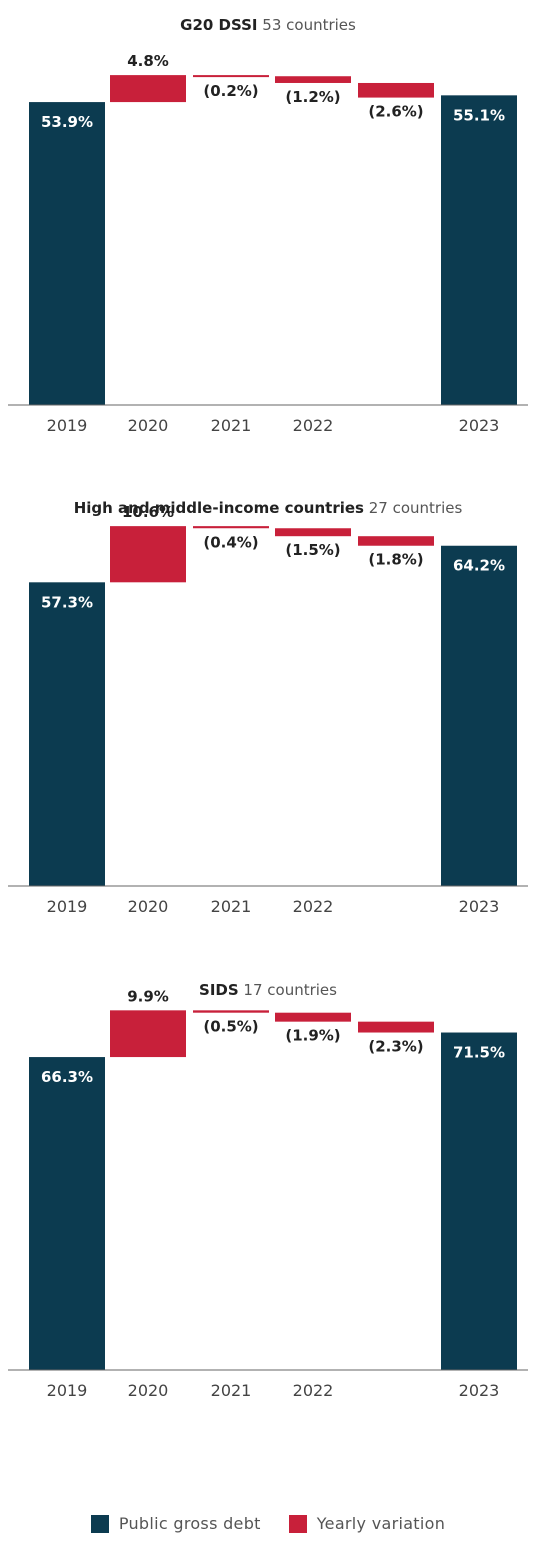 The height and width of the screenshot is (1550, 536). I want to click on data-label: 9.9%, so click(148, 996).